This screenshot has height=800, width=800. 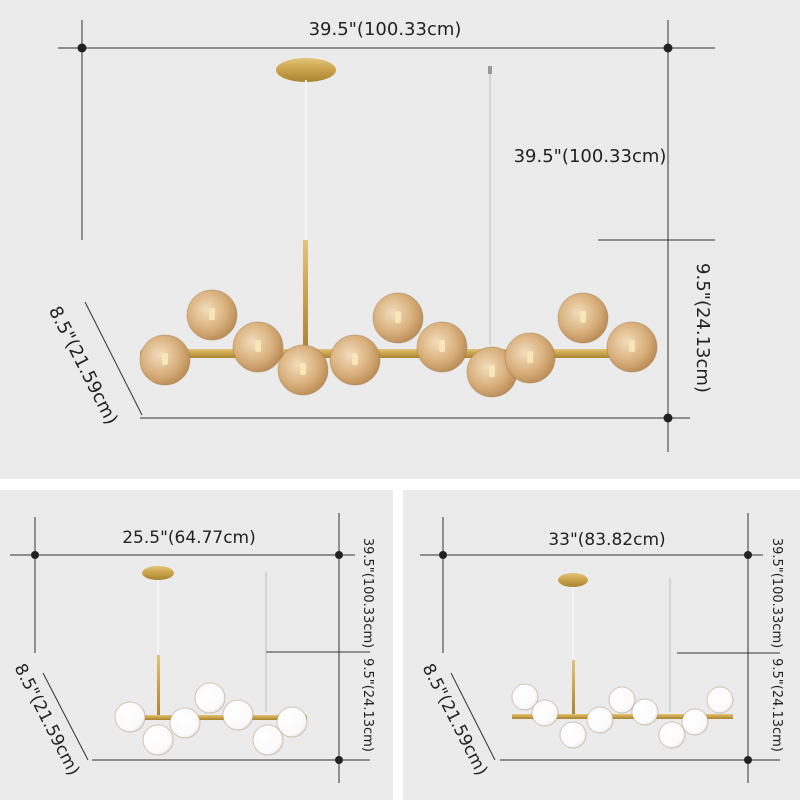 I want to click on chandelier-white-medium, so click(x=622, y=661).